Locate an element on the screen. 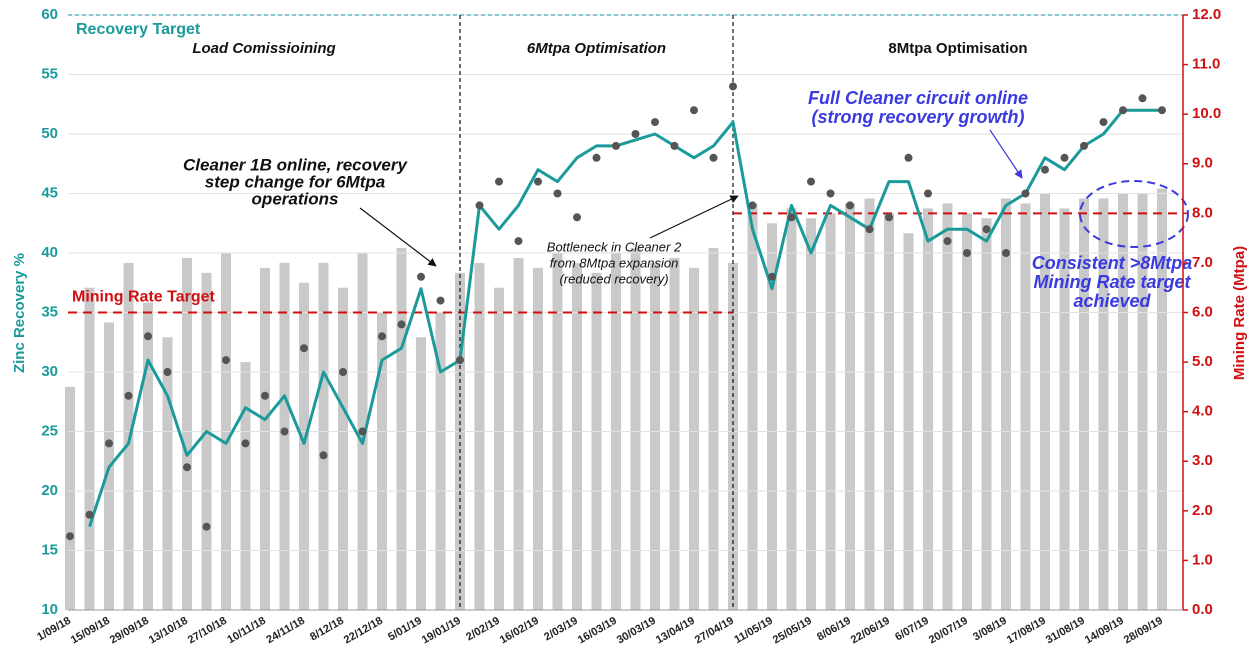 The height and width of the screenshot is (651, 1255). y-tick-label: 50 is located at coordinates (49, 133).